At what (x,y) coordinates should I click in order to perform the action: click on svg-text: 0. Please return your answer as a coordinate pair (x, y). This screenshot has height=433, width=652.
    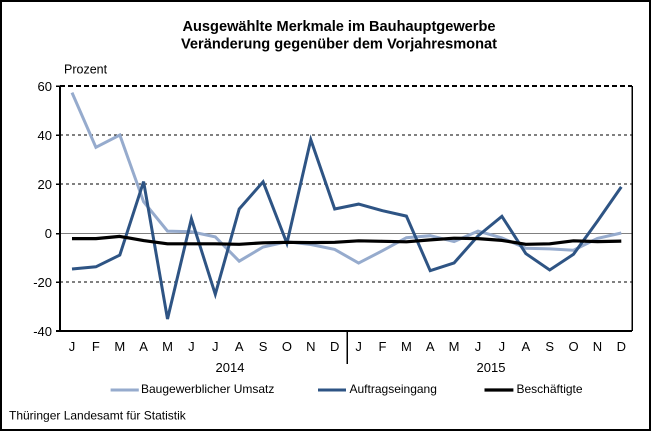
    Looking at the image, I should click on (48, 233).